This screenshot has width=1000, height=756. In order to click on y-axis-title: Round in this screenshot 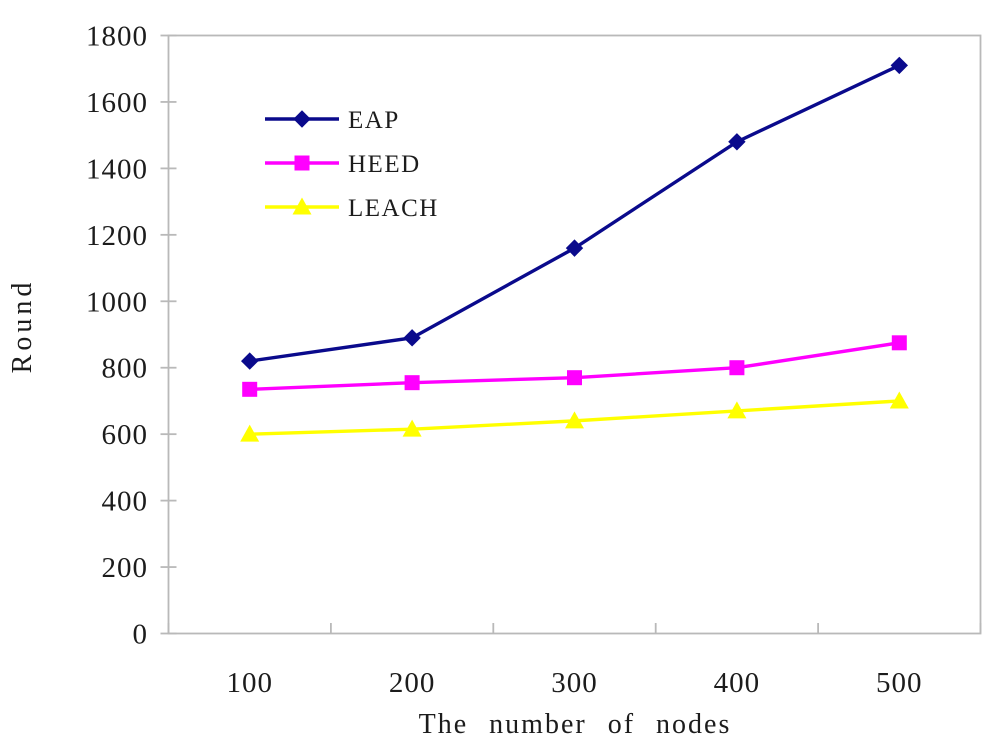, I will do `click(22, 326)`.